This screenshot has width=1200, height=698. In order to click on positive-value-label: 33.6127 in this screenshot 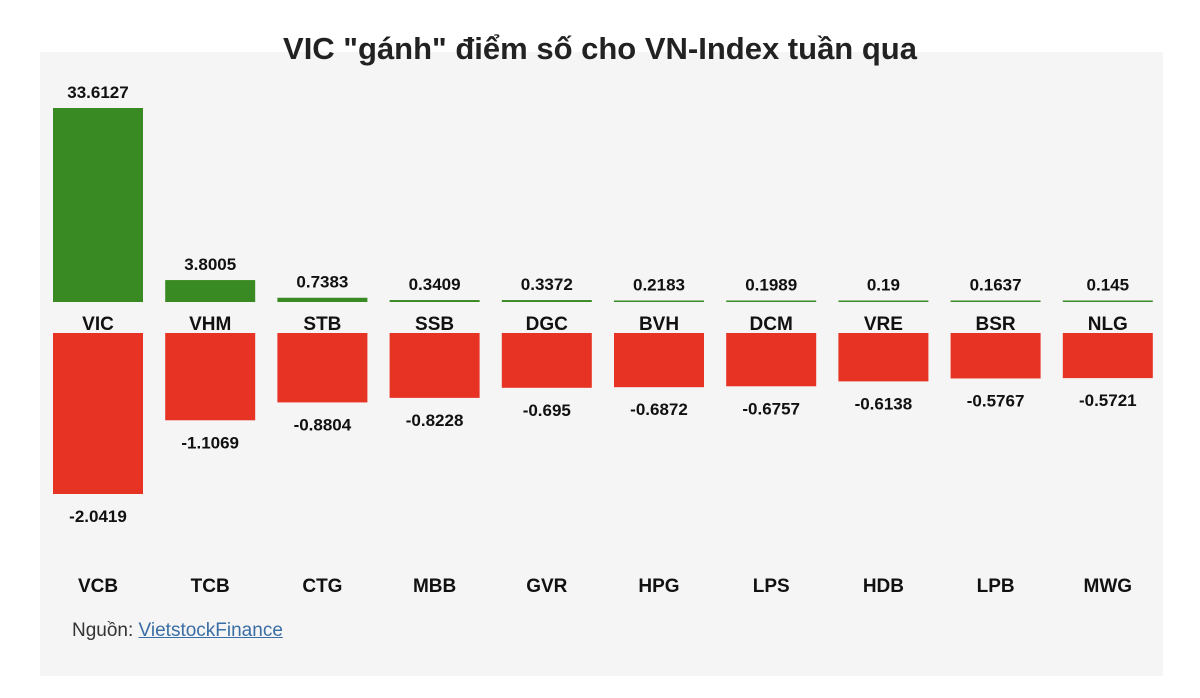, I will do `click(97, 92)`.